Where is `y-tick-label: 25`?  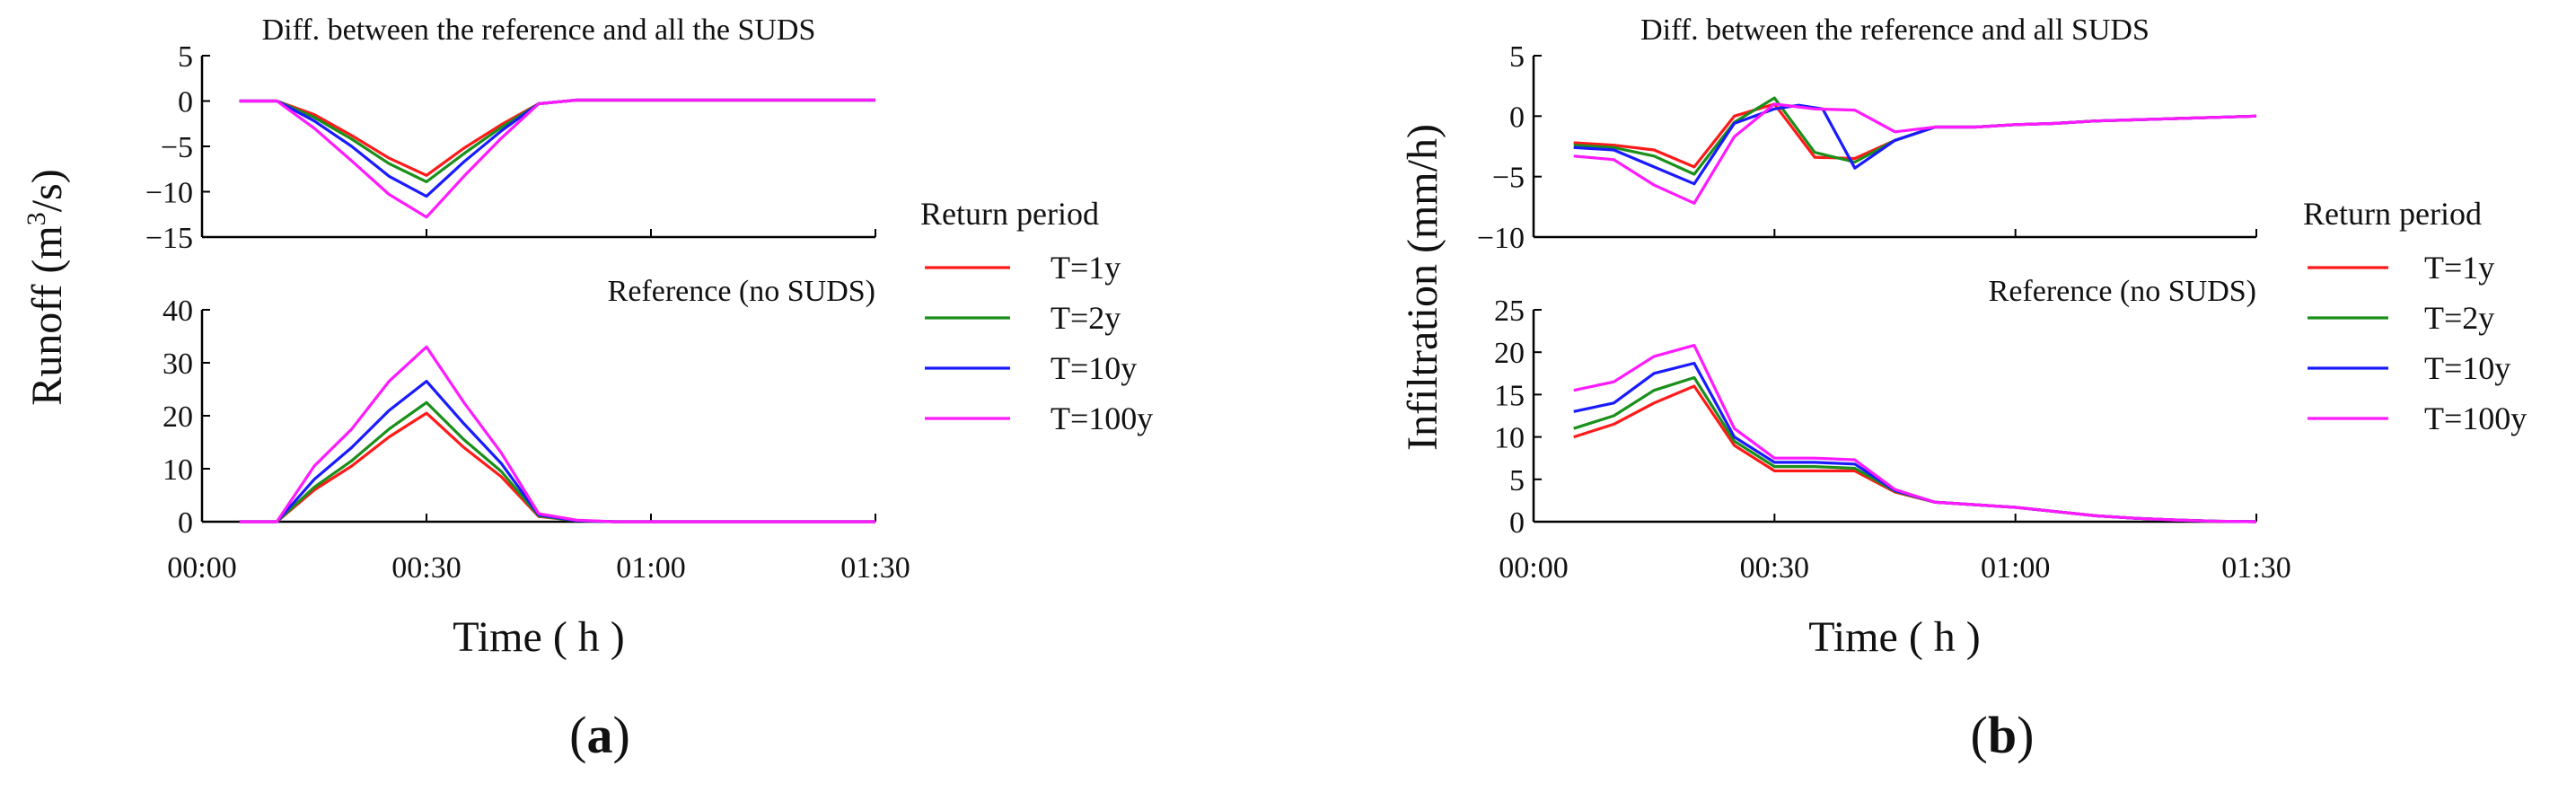 y-tick-label: 25 is located at coordinates (1509, 311).